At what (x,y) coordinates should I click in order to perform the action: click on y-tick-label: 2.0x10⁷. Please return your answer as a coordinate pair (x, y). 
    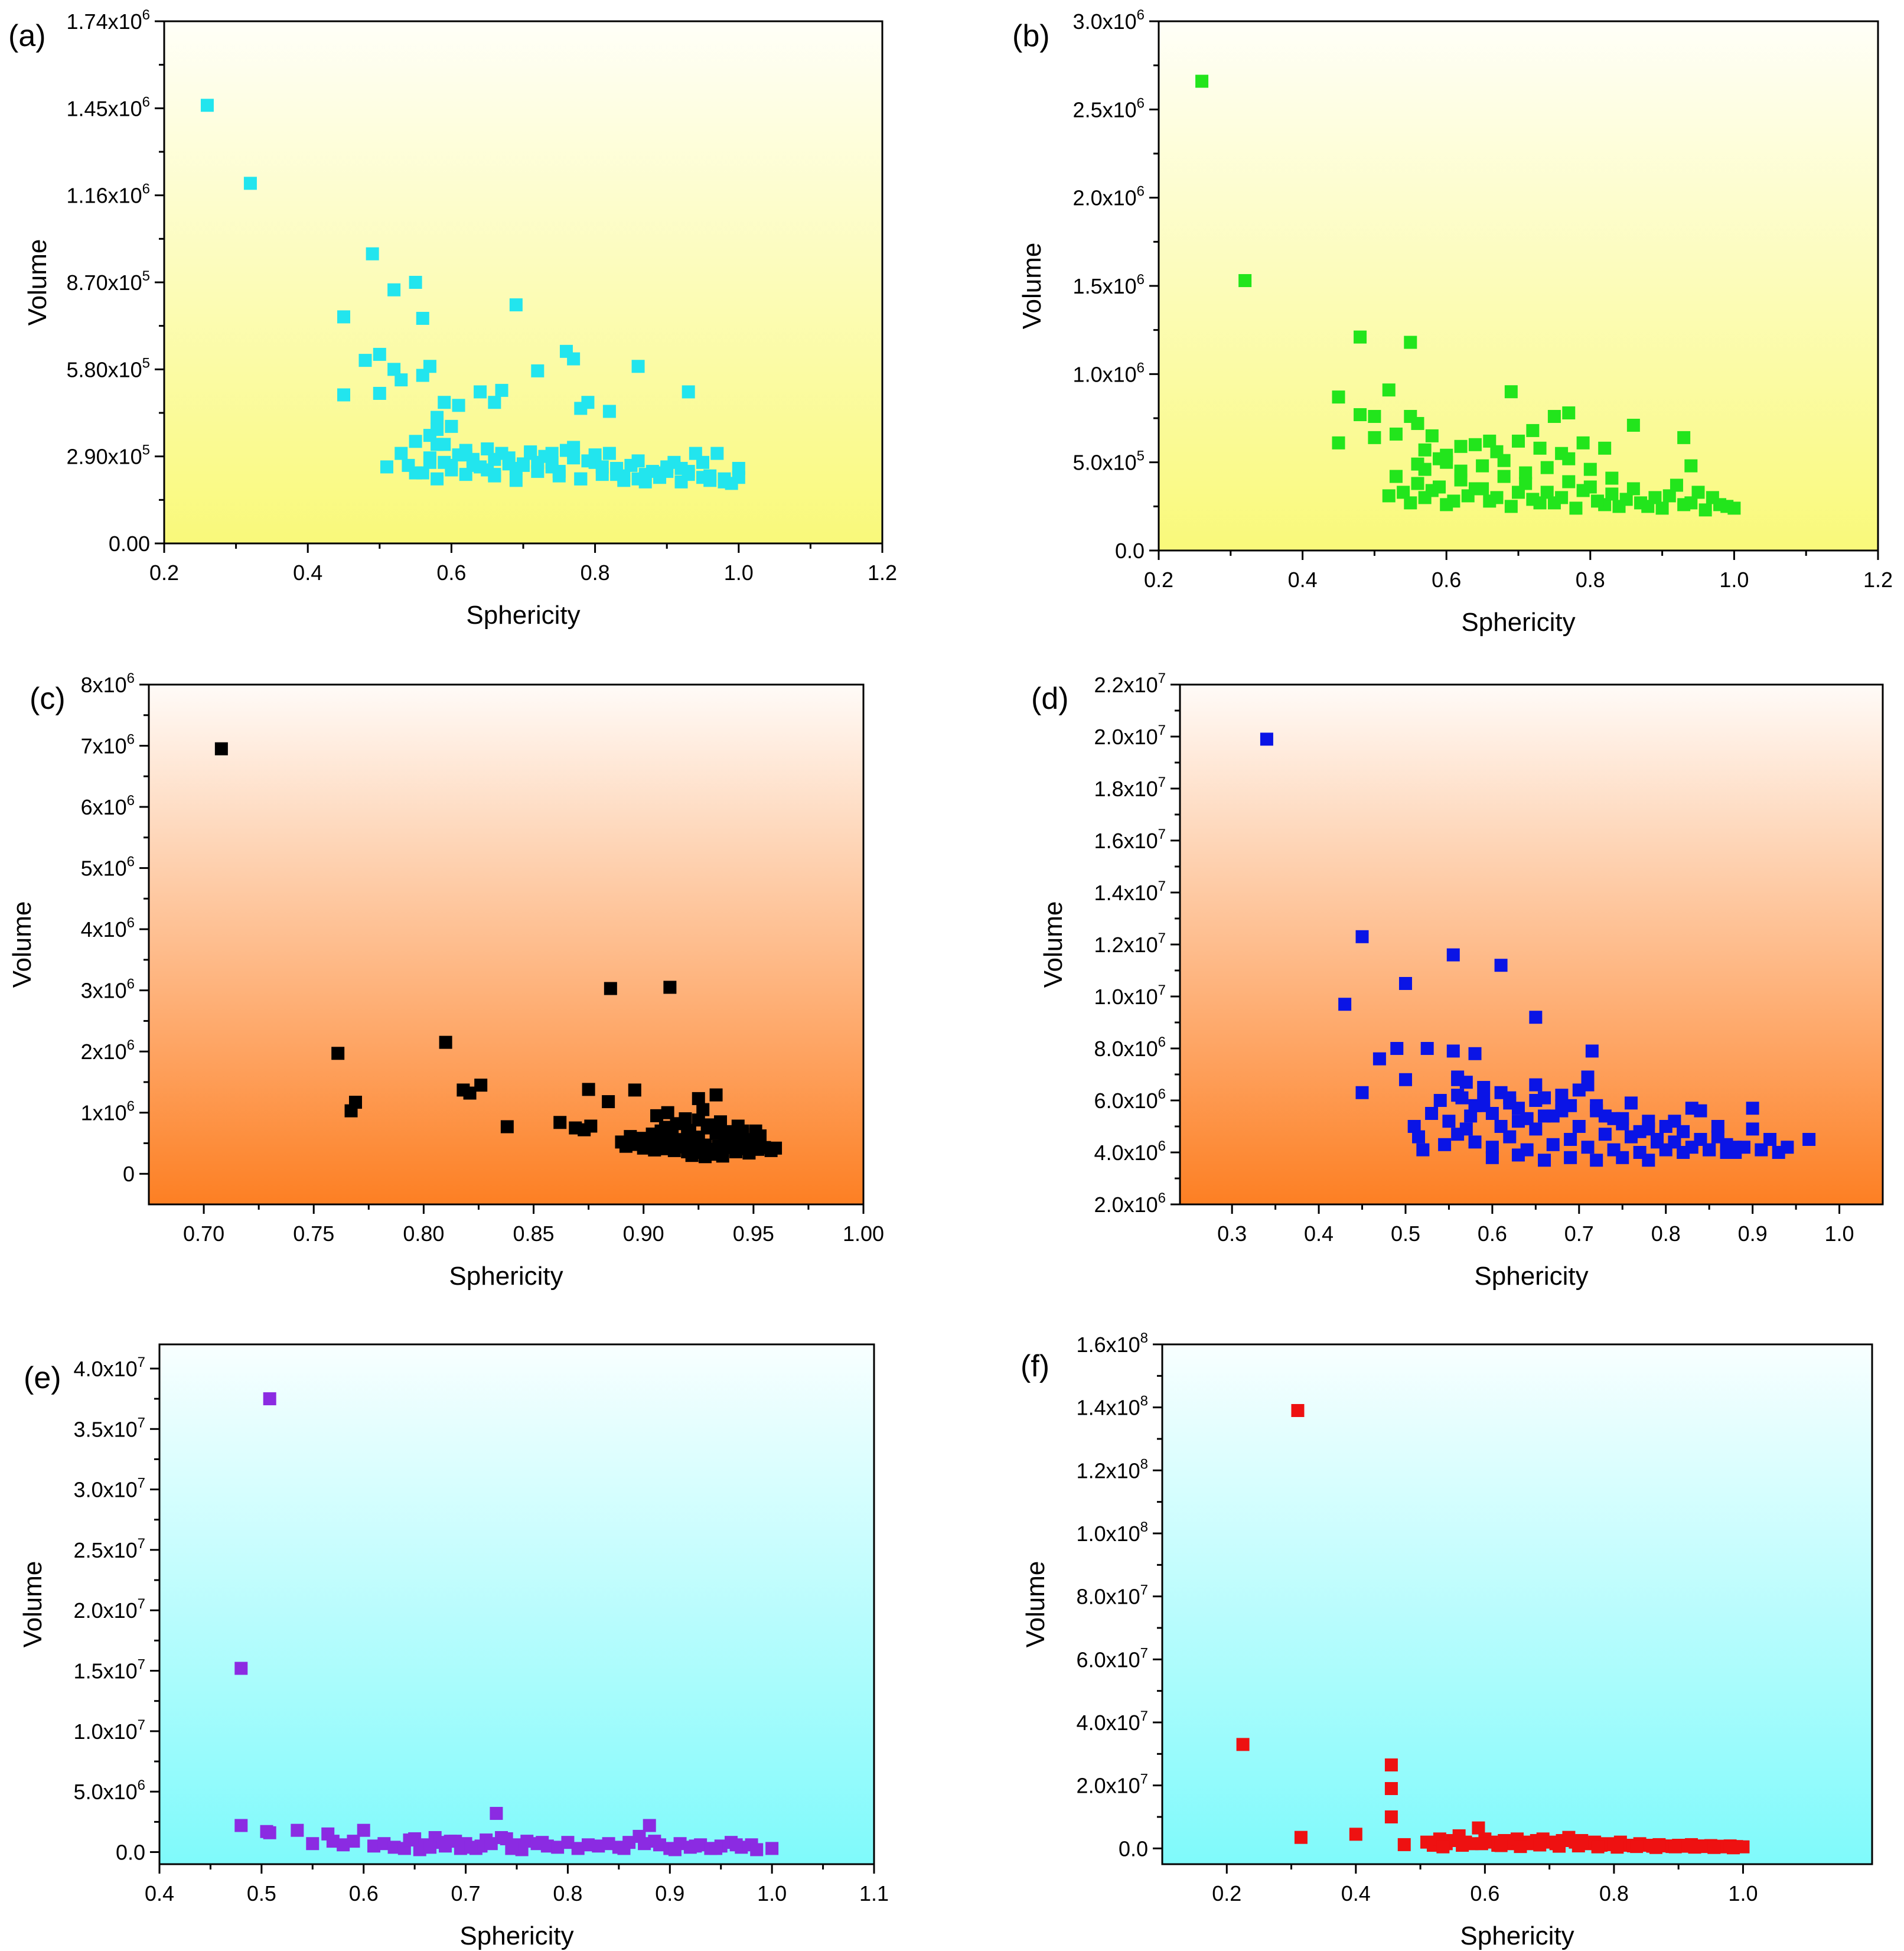
    Looking at the image, I should click on (1112, 1785).